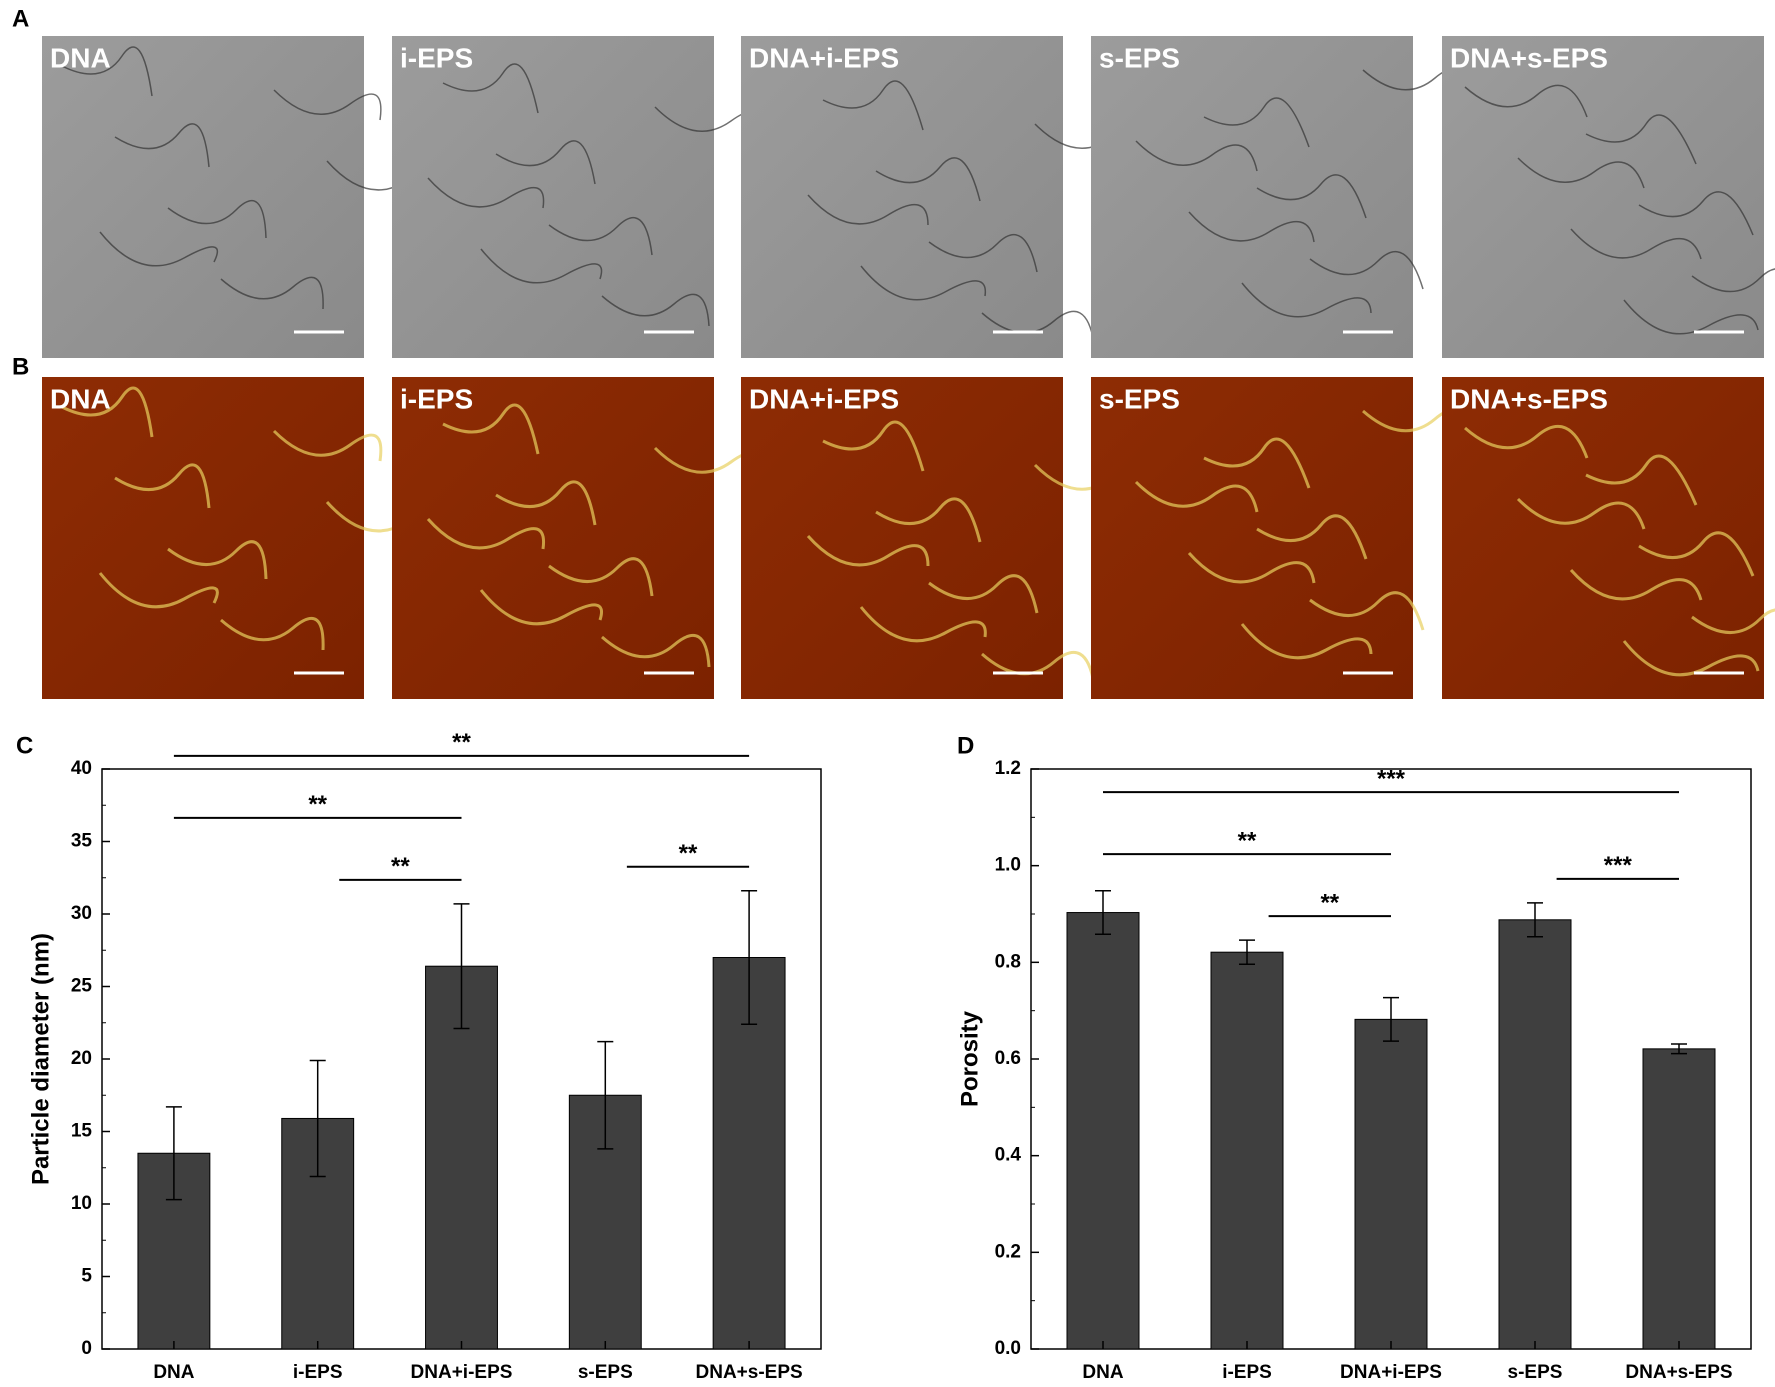  I want to click on y-tick-label: 30, so click(81, 913).